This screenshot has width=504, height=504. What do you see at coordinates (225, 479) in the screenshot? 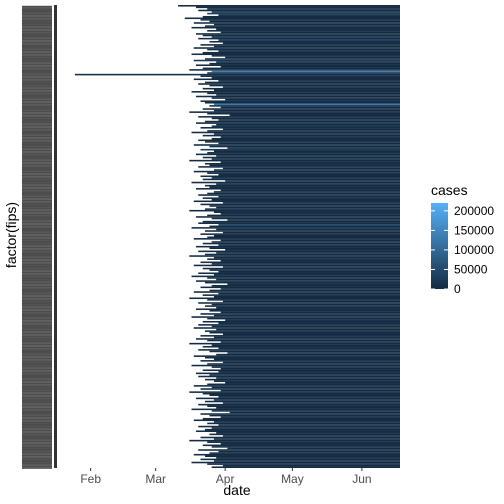
I see `x-tick-label: Apr` at bounding box center [225, 479].